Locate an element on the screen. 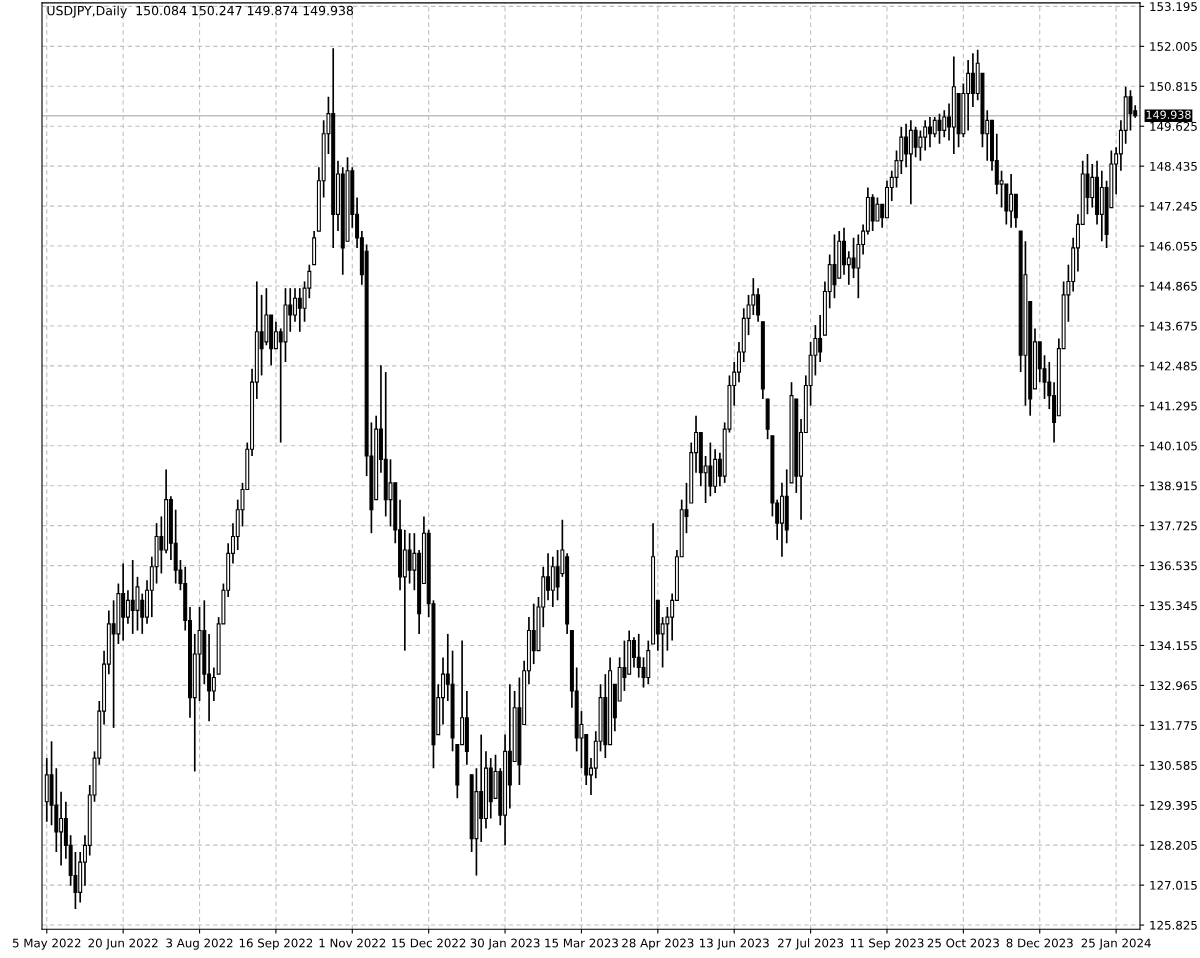  y-tick-label: 148.435 is located at coordinates (1173, 166).